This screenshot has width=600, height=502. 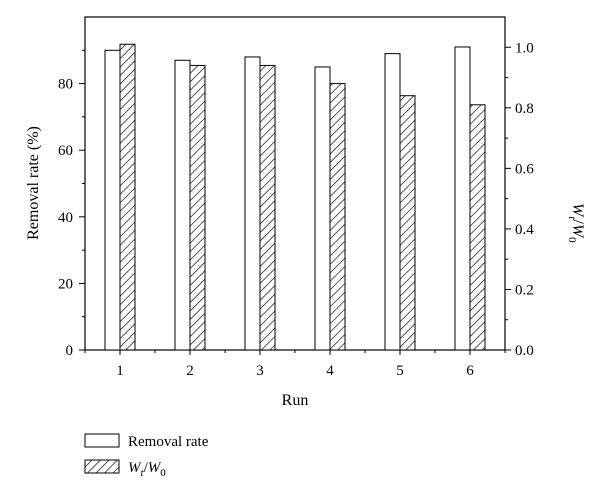 What do you see at coordinates (524, 169) in the screenshot?
I see `right-tick-label: 0.6` at bounding box center [524, 169].